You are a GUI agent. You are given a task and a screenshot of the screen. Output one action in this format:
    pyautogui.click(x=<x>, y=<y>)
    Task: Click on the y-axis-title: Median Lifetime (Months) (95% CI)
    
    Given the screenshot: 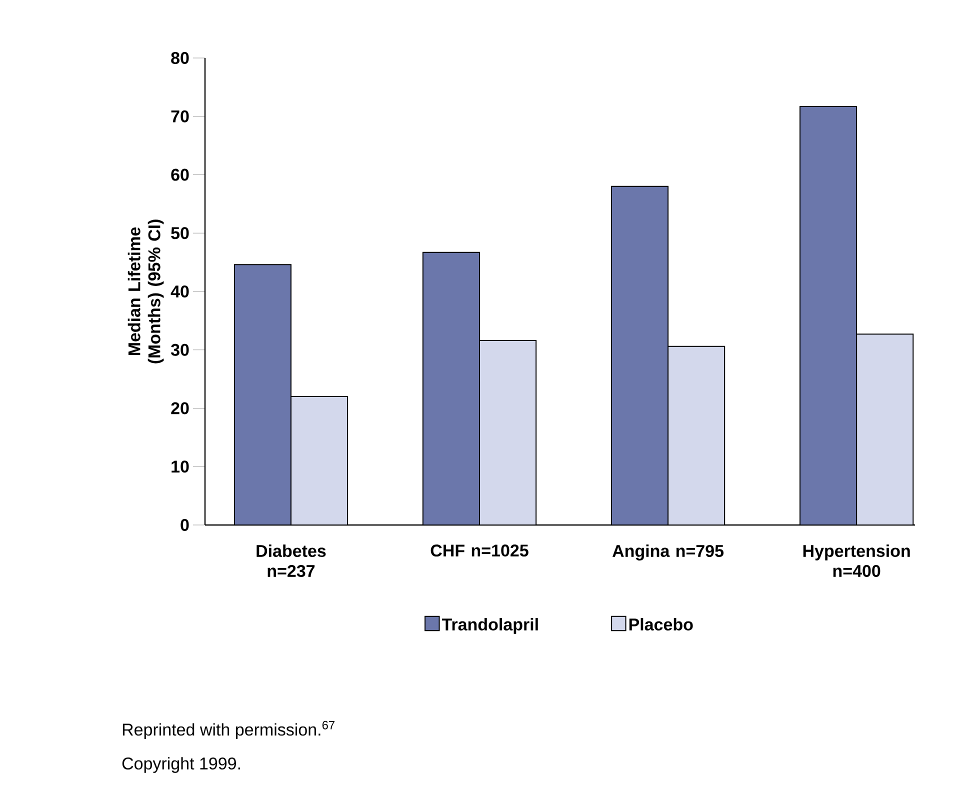 What is the action you would take?
    pyautogui.click(x=146, y=292)
    